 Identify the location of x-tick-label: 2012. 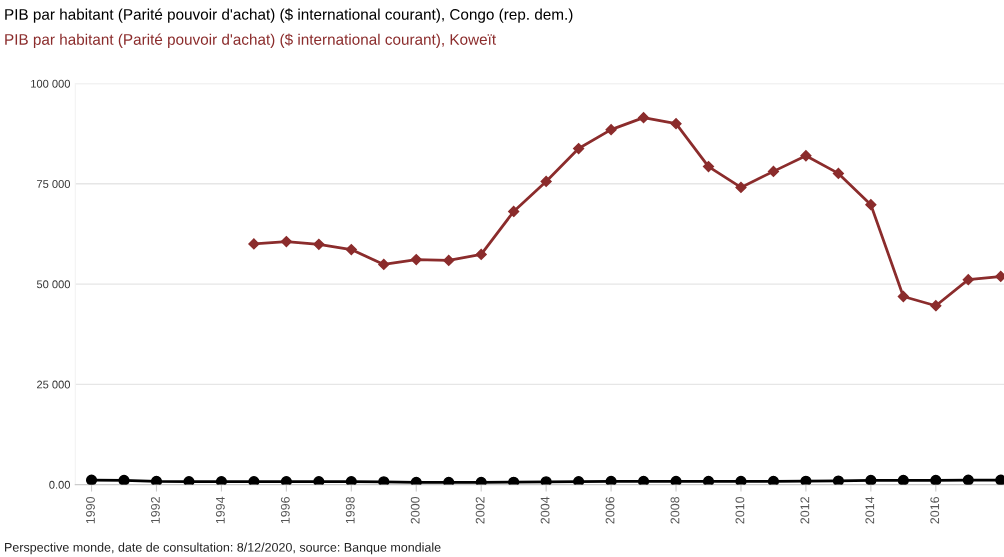
(805, 510).